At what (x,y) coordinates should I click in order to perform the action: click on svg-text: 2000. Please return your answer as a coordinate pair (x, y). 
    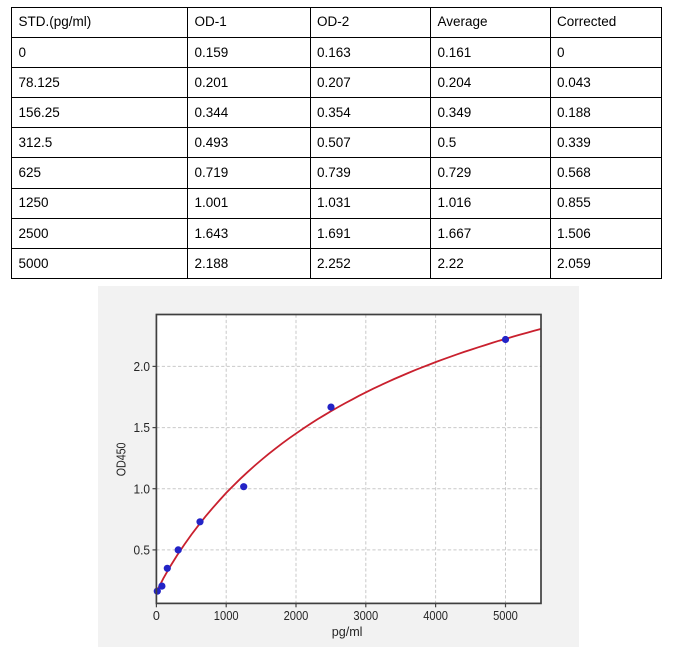
    Looking at the image, I should click on (296, 616).